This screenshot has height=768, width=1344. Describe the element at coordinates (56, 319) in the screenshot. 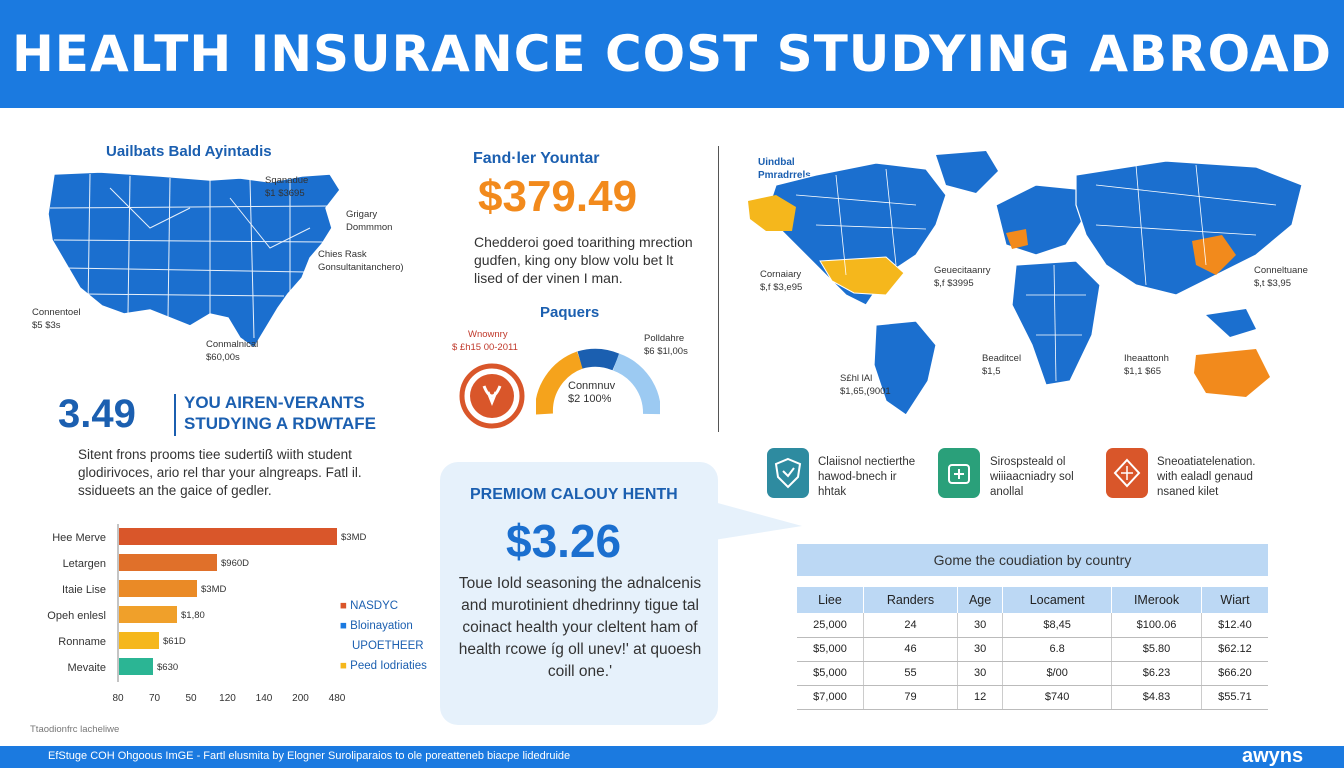

I see `us-map-label: Connentoel $5 $3s` at that location.